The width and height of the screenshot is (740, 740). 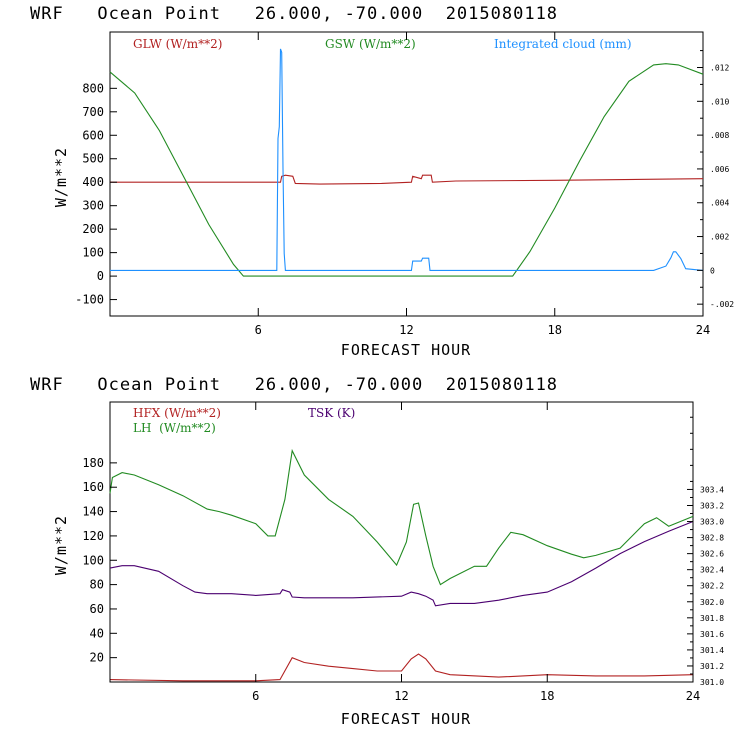 What do you see at coordinates (712, 570) in the screenshot?
I see `y2-tick-label: 302.4` at bounding box center [712, 570].